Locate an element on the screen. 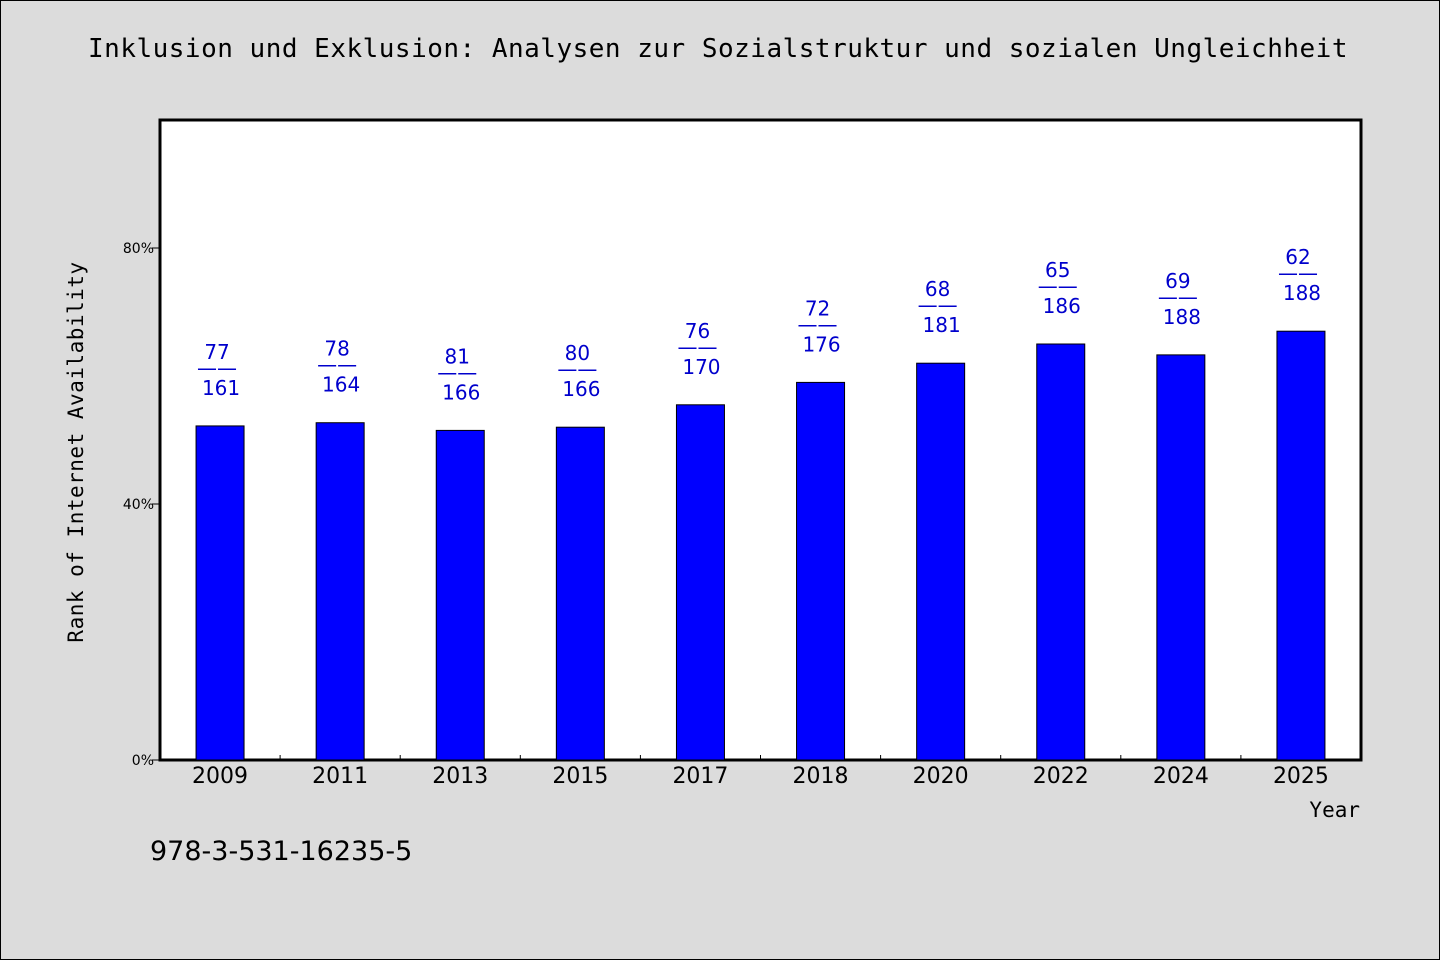  x-tick-label: 2009 is located at coordinates (220, 776).